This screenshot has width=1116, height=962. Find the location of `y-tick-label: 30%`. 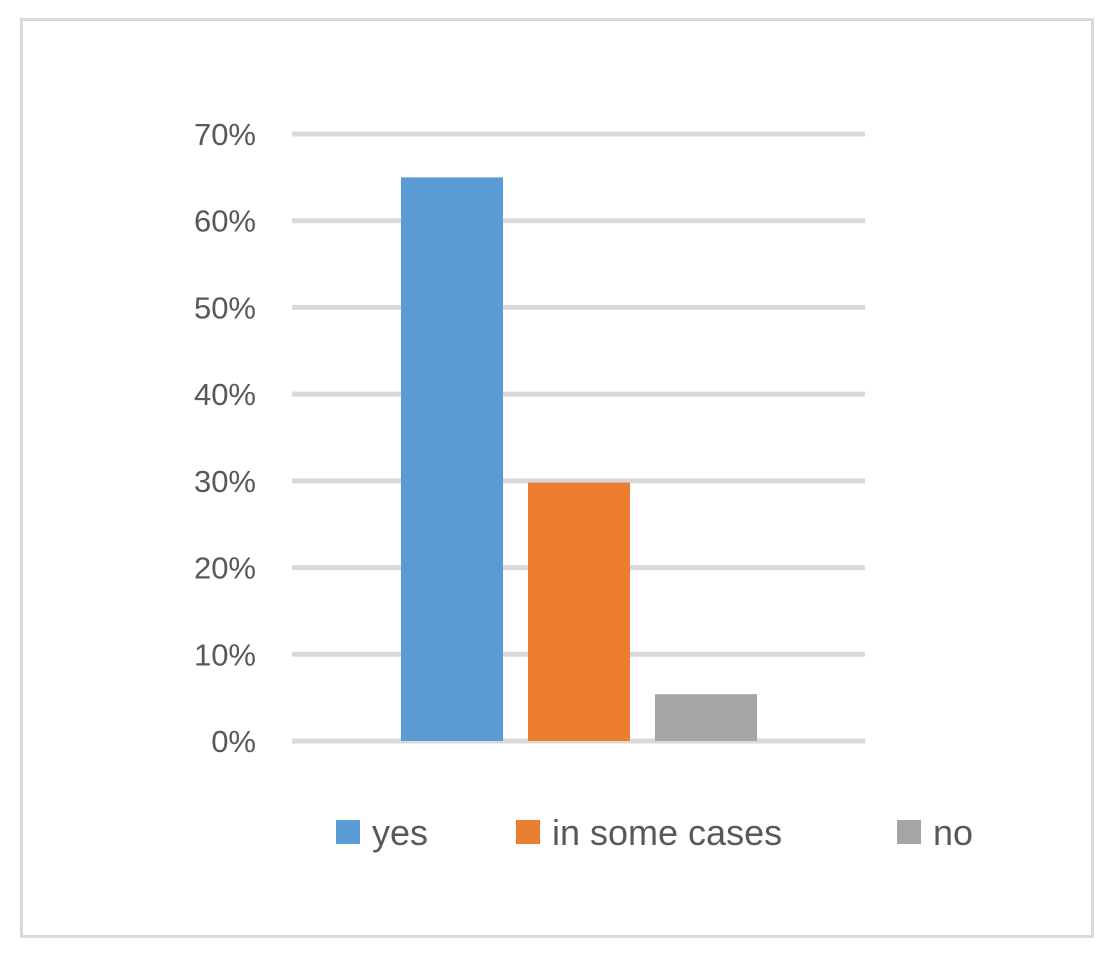

y-tick-label: 30% is located at coordinates (225, 481).